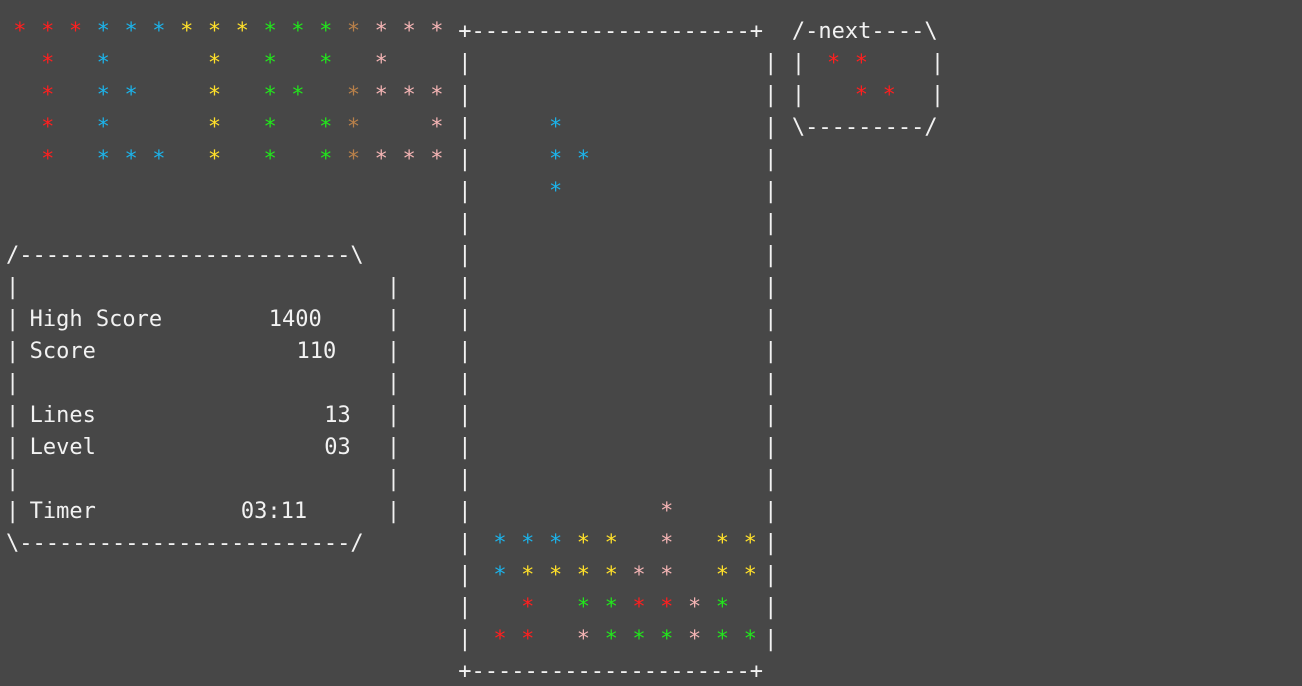  Describe the element at coordinates (337, 415) in the screenshot. I see `stat-value: 13` at that location.